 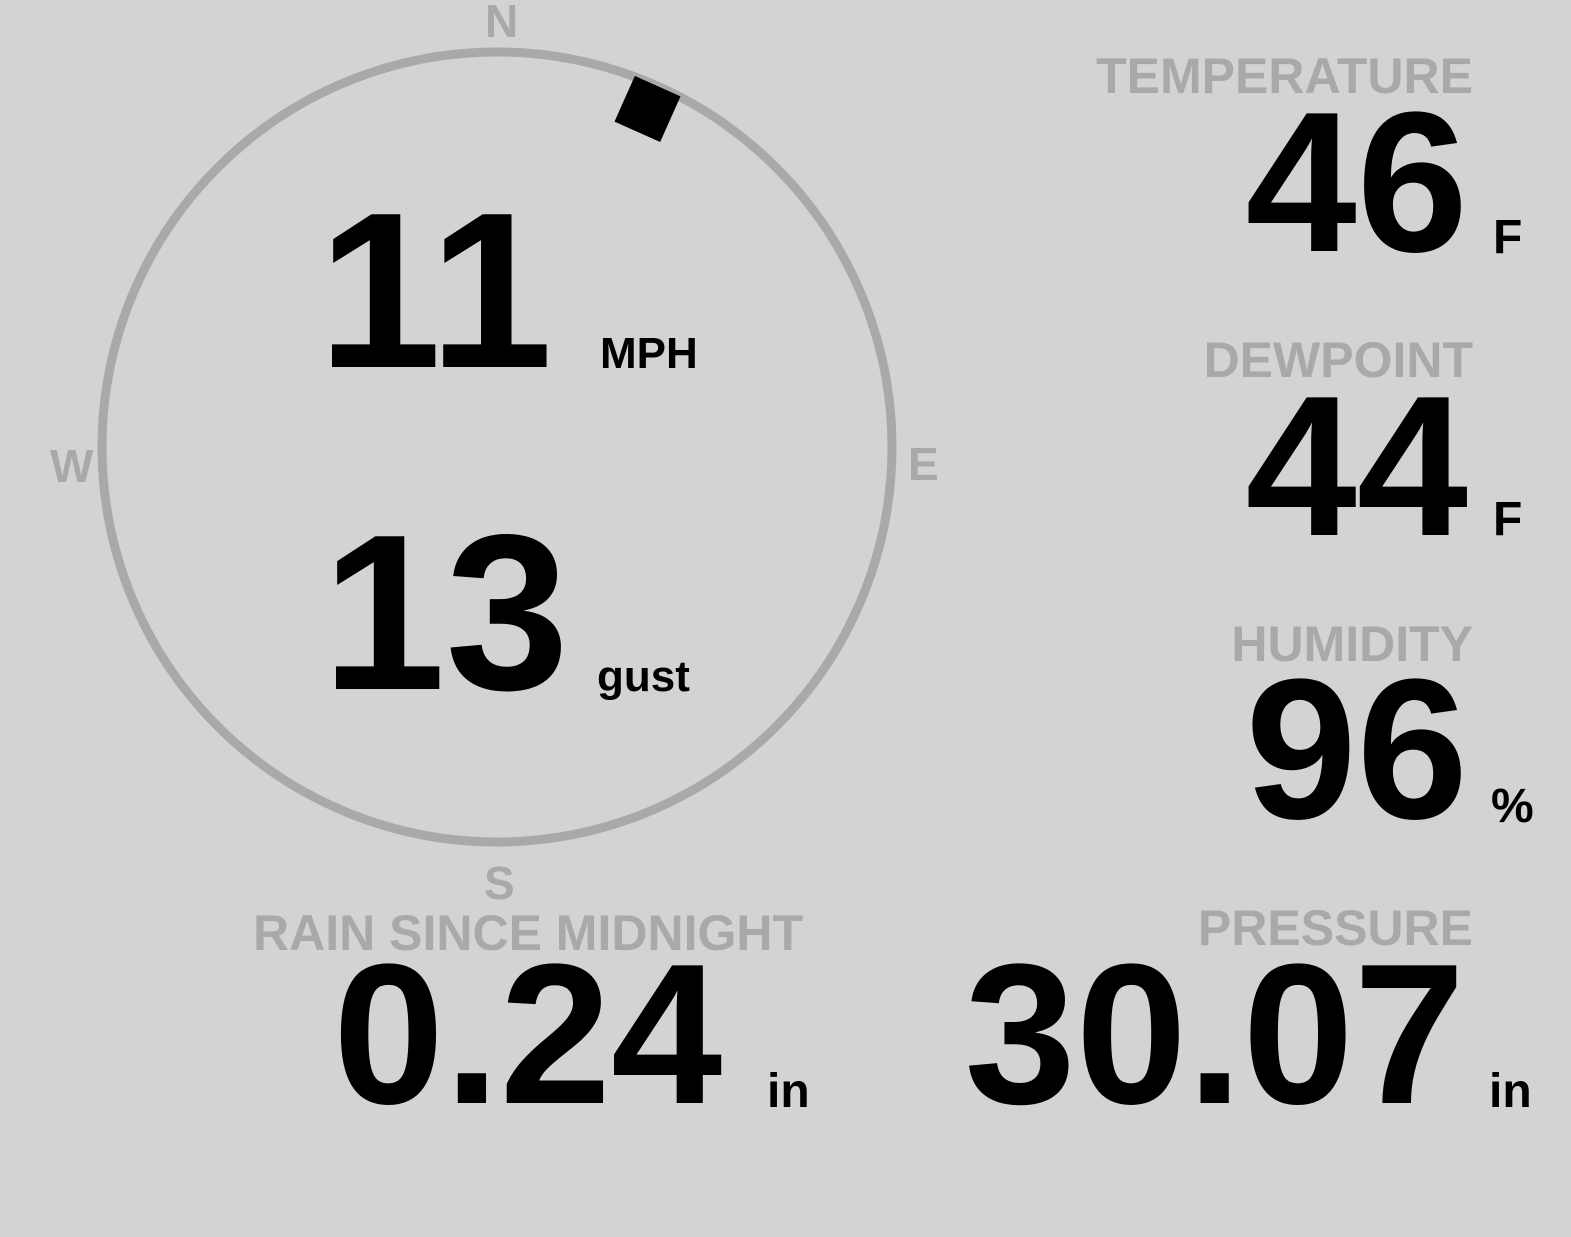 I want to click on dewpoint-value: 44, so click(x=1356, y=466).